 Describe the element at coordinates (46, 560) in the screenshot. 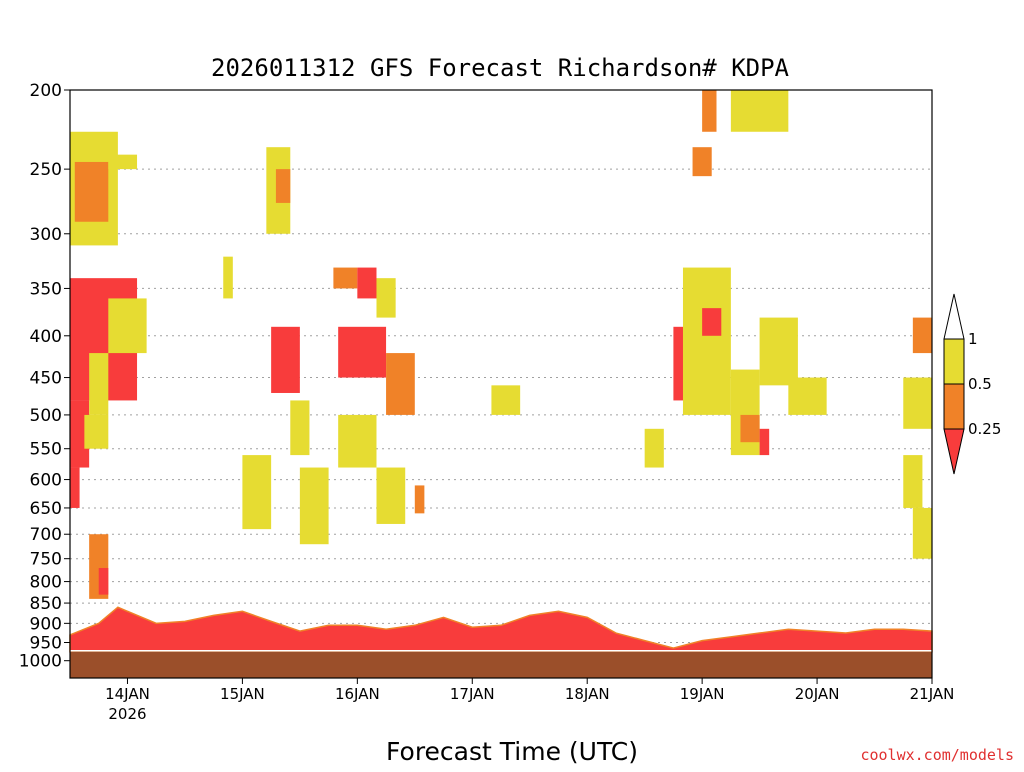

I see `y-tick-label: 750` at that location.